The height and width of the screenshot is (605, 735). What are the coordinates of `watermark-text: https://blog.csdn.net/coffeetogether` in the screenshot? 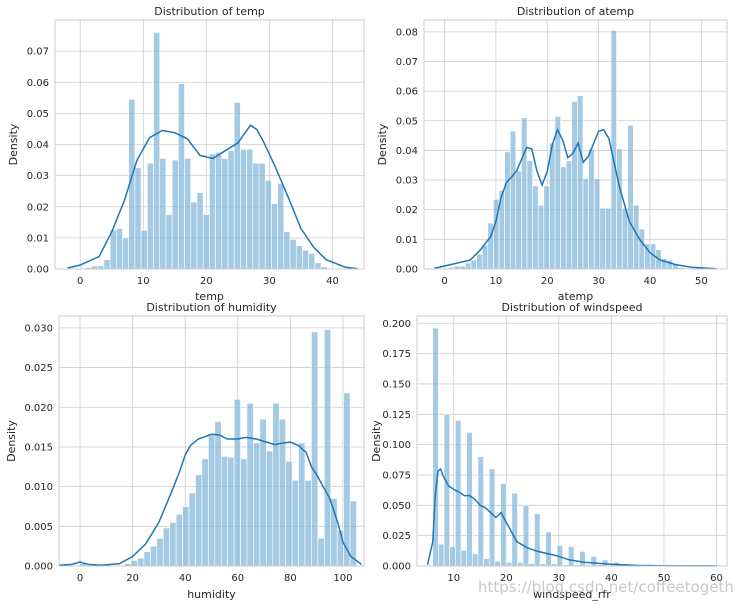 It's located at (606, 587).